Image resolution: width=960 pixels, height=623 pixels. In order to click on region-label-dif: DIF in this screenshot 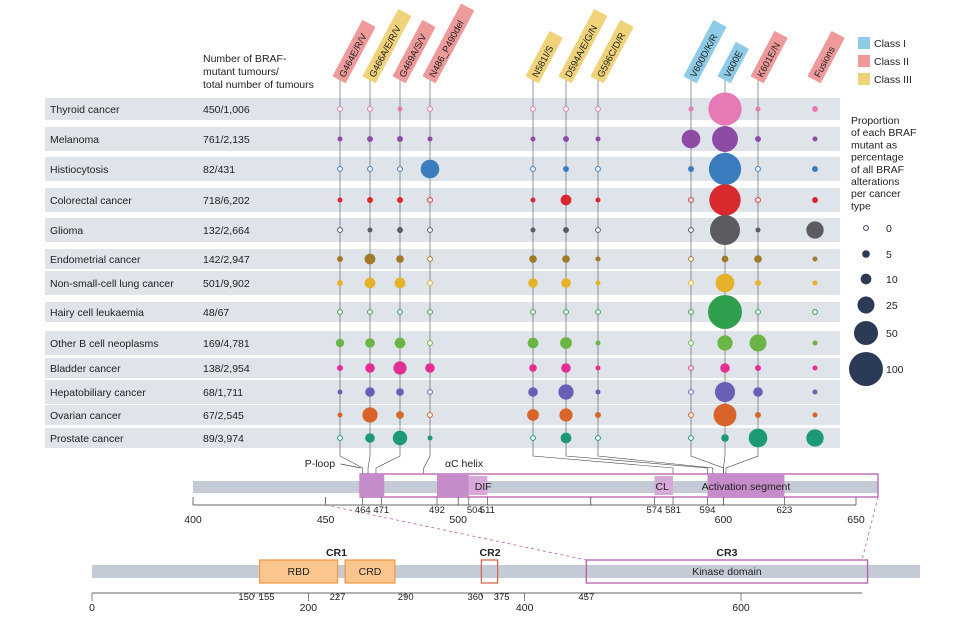, I will do `click(483, 487)`.